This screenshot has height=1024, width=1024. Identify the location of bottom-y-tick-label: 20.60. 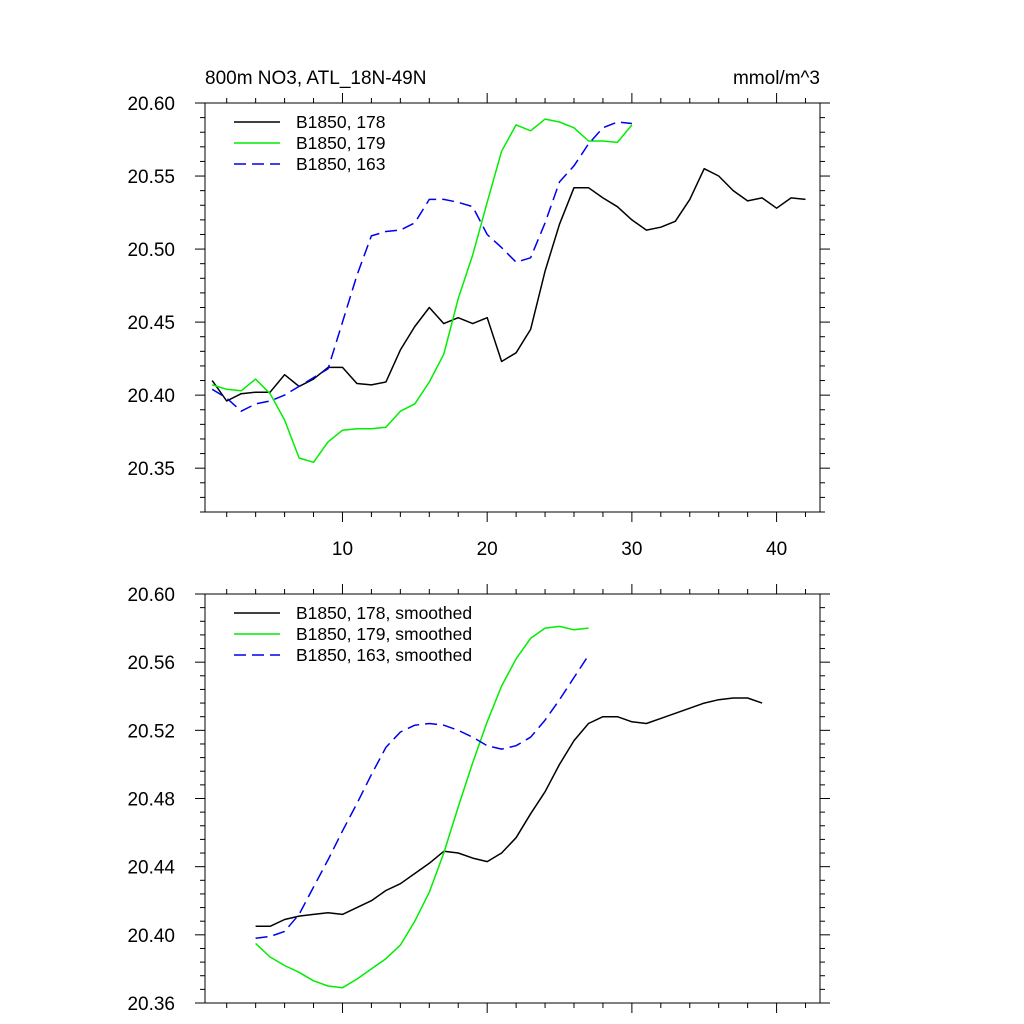
(151, 595).